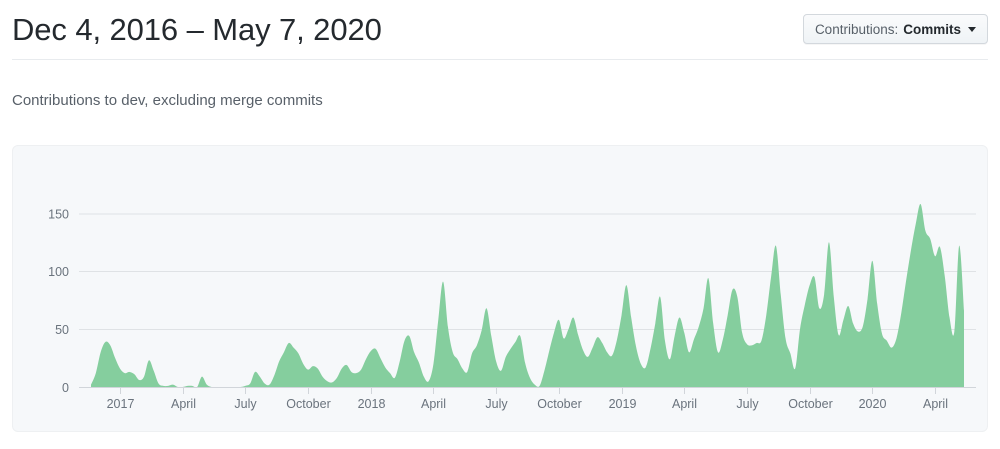 The height and width of the screenshot is (449, 1000). Describe the element at coordinates (121, 404) in the screenshot. I see `x-axis-tick-label: 2017` at that location.